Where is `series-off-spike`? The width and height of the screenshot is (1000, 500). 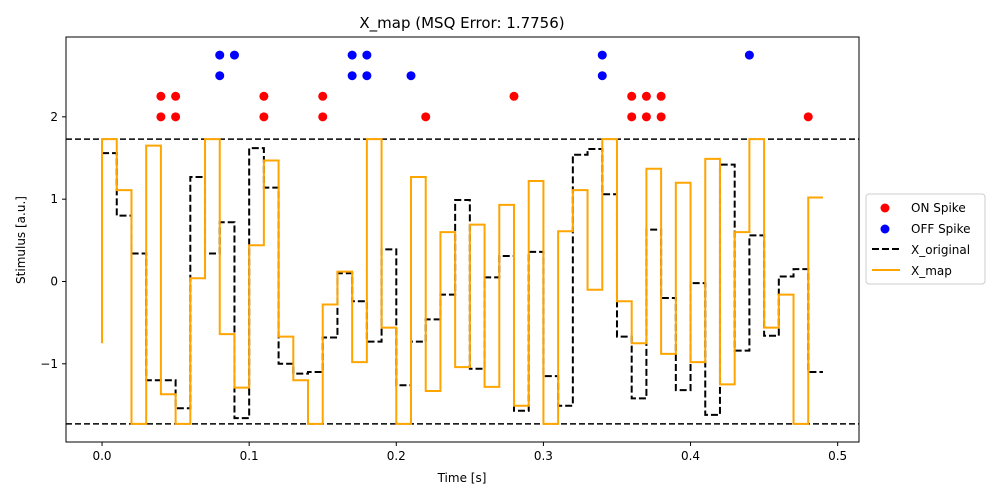 series-off-spike is located at coordinates (484, 65).